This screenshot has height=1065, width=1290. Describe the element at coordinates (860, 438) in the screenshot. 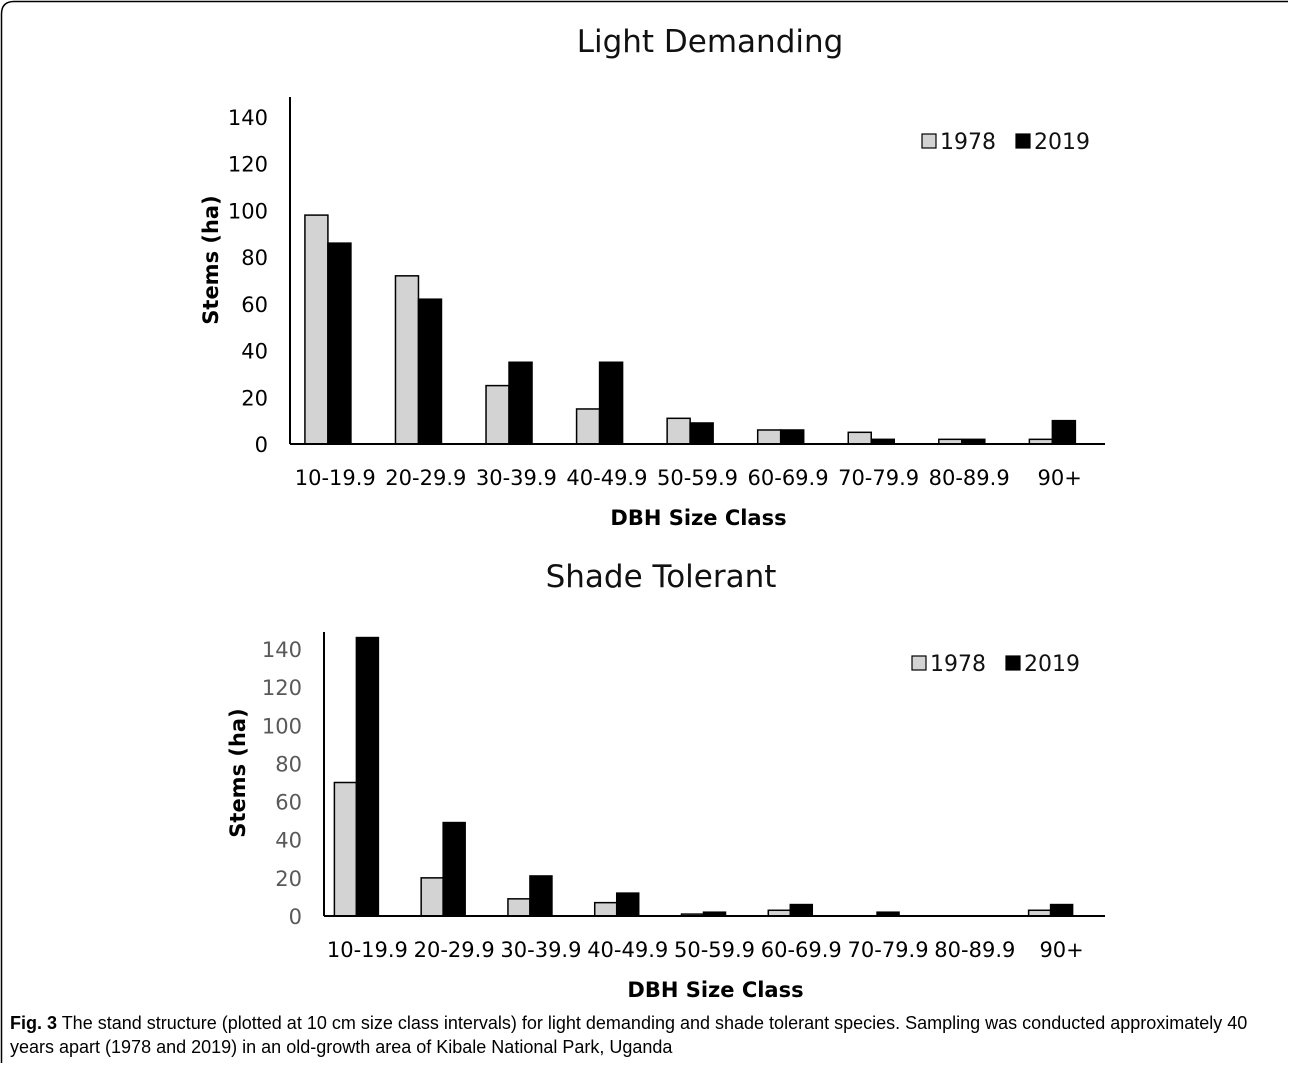

I see `bar-1978-70-79.9` at that location.